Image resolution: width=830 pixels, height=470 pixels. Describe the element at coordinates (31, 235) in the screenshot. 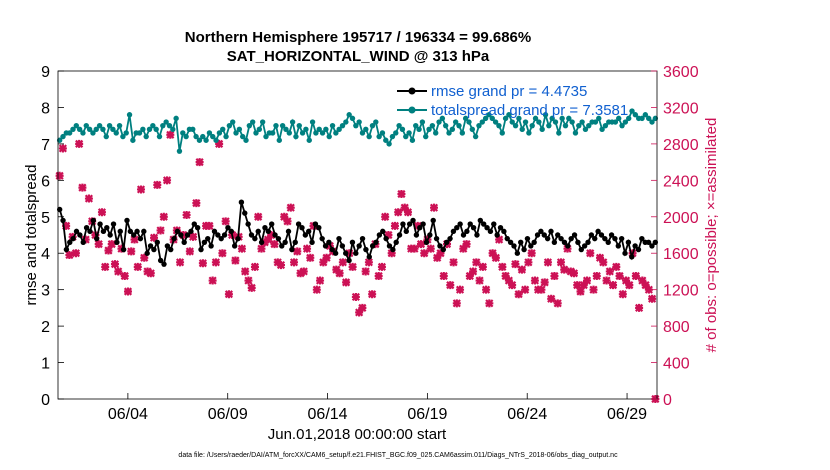

I see `y-axis-label-left: rmse and totalspread` at that location.